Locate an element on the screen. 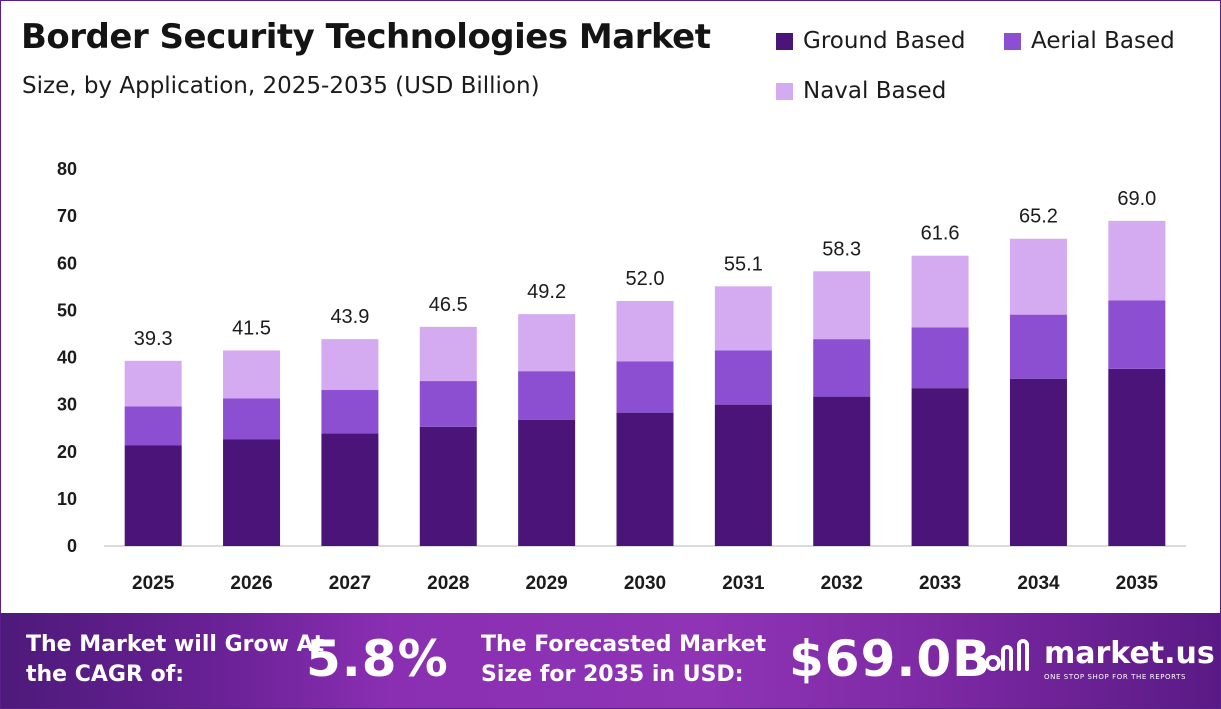 This screenshot has width=1221, height=709. bar-total-label-2035: 69.0 is located at coordinates (1136, 199).